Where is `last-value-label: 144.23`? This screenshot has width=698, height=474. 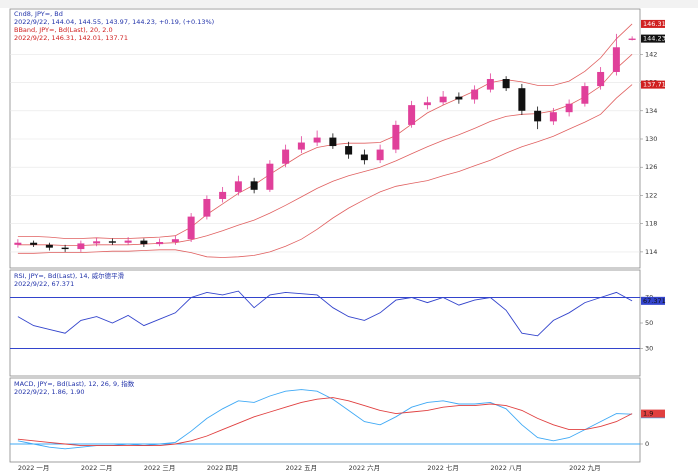 last-value-label: 144.23 is located at coordinates (654, 39).